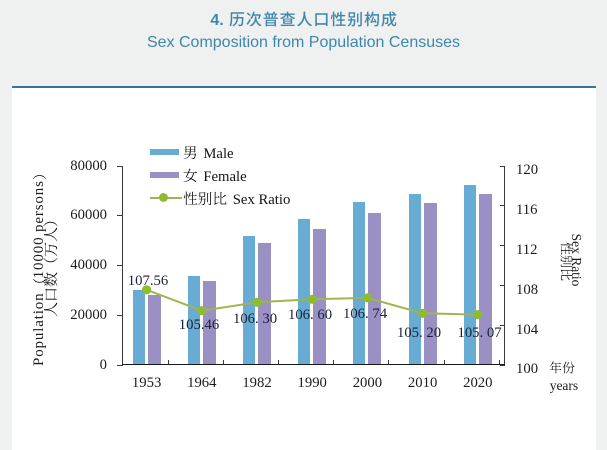  What do you see at coordinates (527, 210) in the screenshot?
I see `right-axis-tick-label: 116` at bounding box center [527, 210].